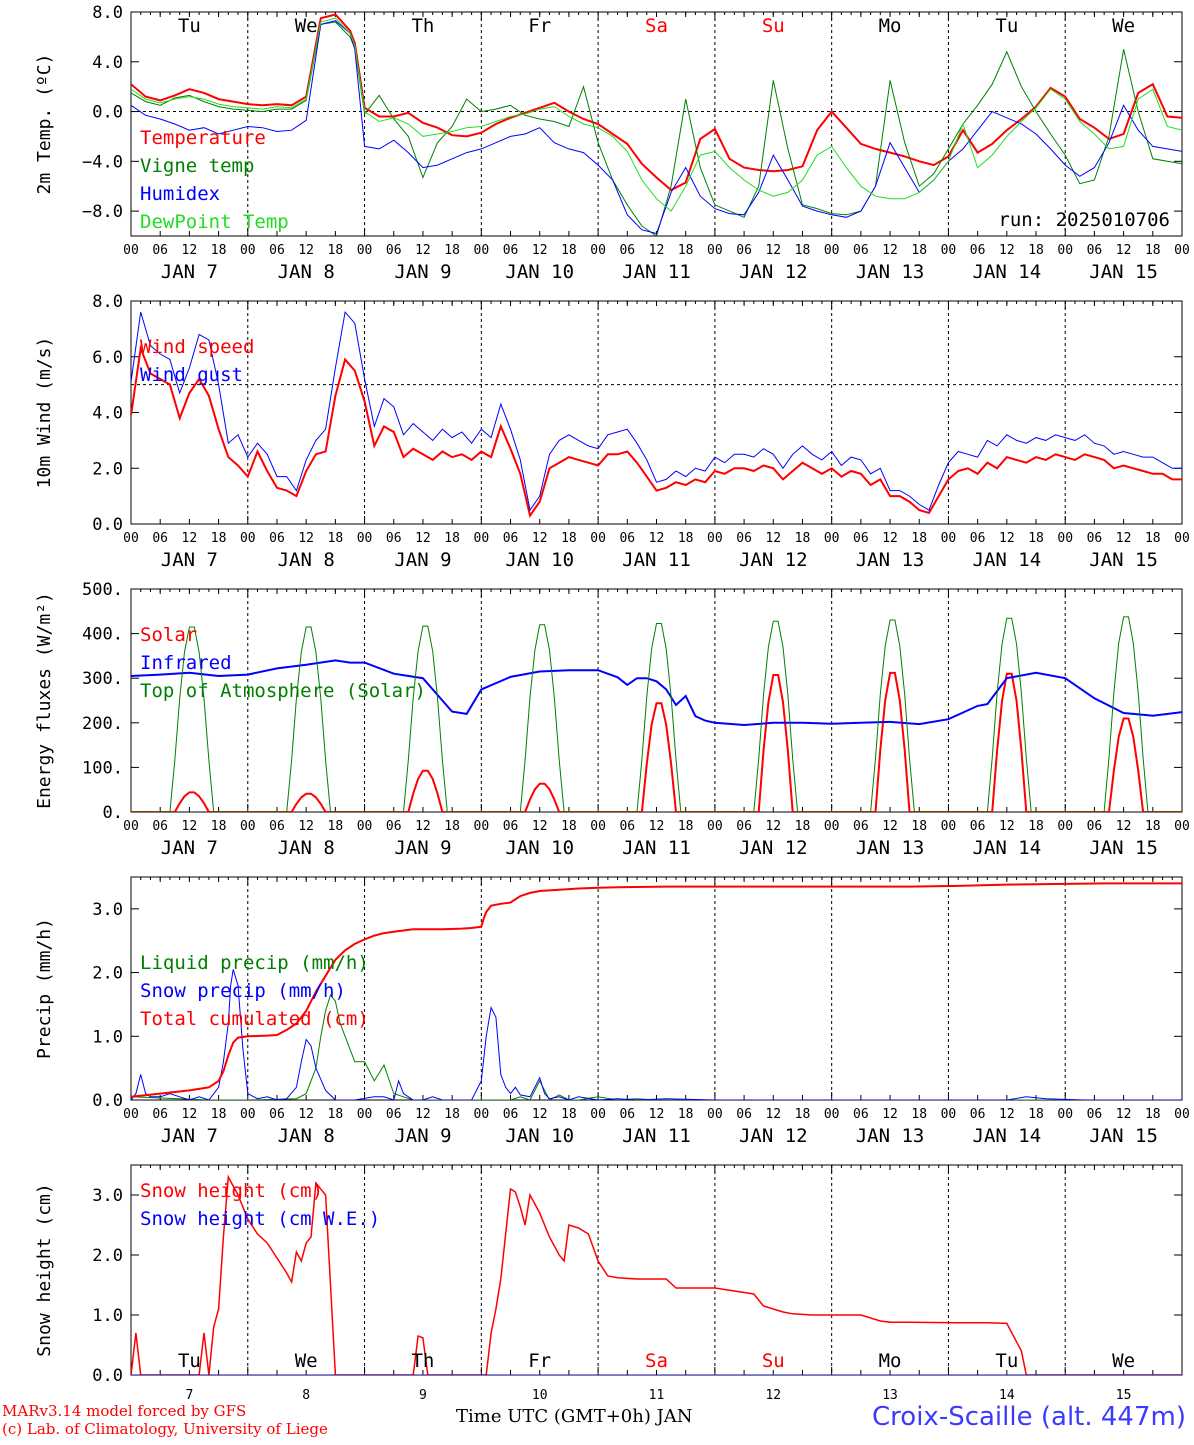 The width and height of the screenshot is (1194, 1445). What do you see at coordinates (189, 1395) in the screenshot?
I see `day-number-label: 7` at bounding box center [189, 1395].